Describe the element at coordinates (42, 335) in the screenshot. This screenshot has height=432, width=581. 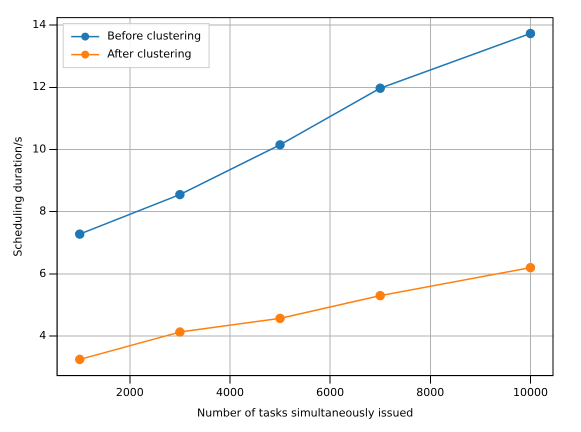
I see `y-tick-label: 4` at that location.